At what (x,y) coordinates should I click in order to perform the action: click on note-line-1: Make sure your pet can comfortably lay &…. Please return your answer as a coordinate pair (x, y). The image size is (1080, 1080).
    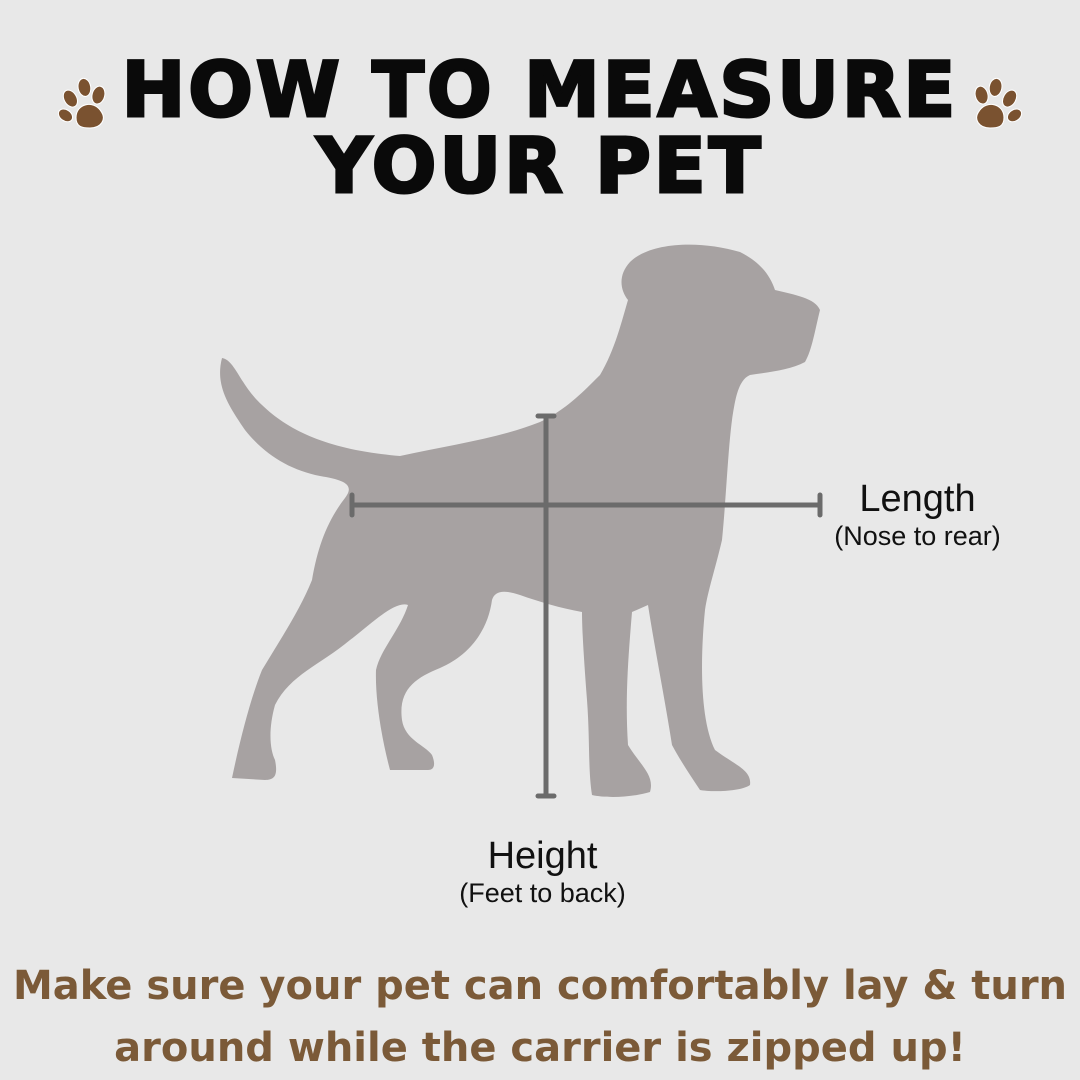
    Looking at the image, I should click on (540, 986).